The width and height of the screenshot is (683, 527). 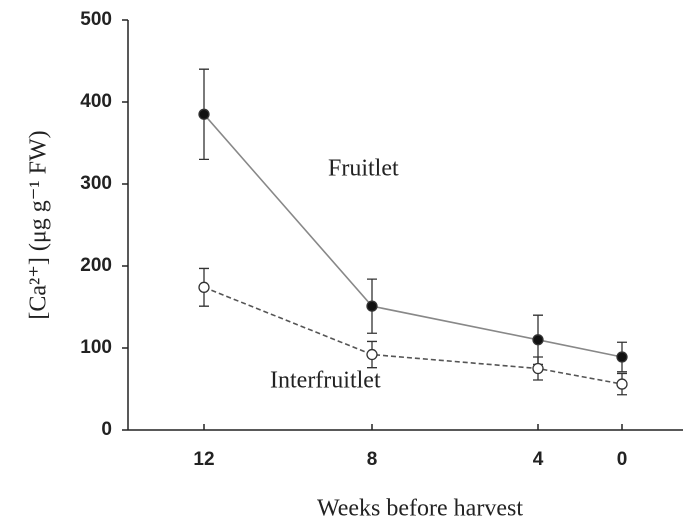 What do you see at coordinates (96, 347) in the screenshot?
I see `y-tick-label: 100` at bounding box center [96, 347].